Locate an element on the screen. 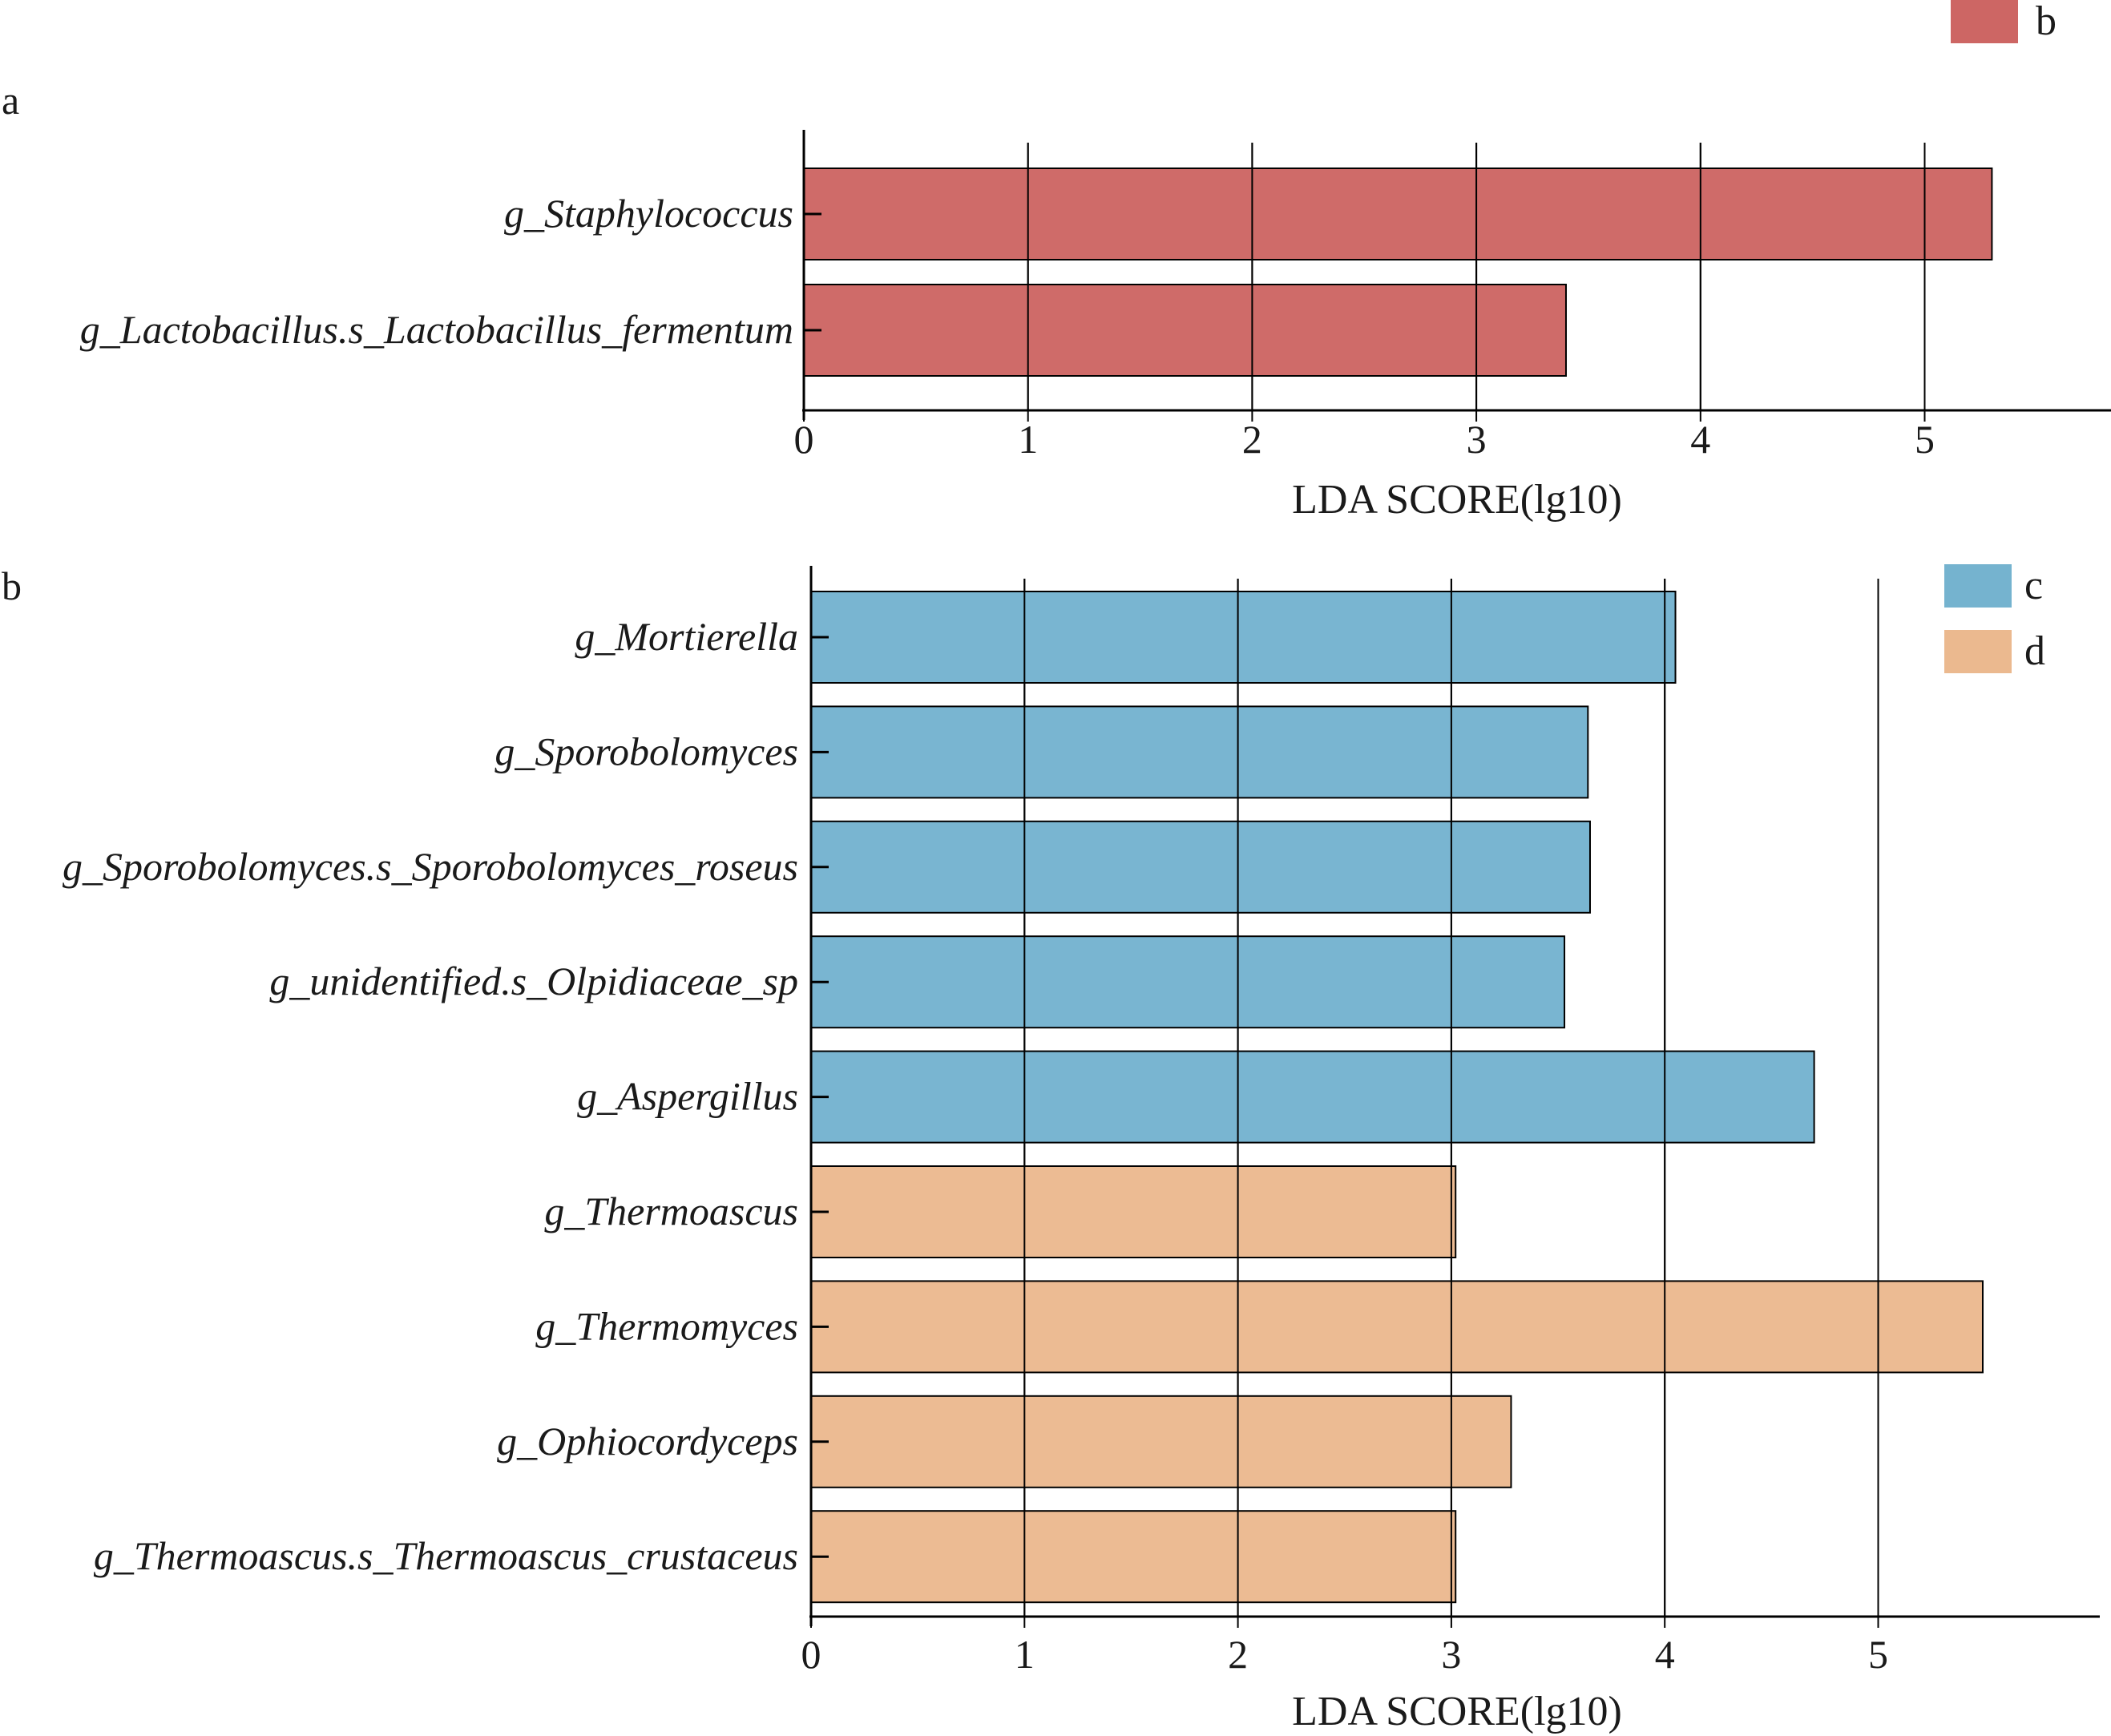 This screenshot has width=2111, height=1736. bar-g_Mortierella is located at coordinates (1243, 637).